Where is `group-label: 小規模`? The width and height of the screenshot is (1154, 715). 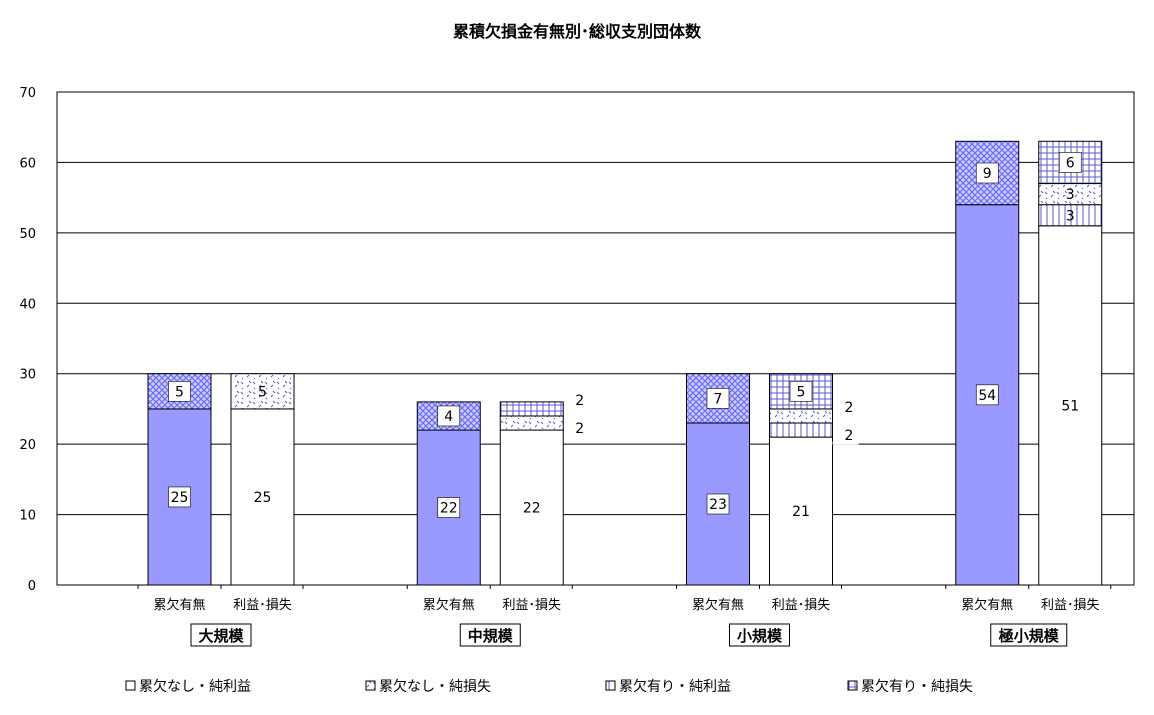
group-label: 小規模 is located at coordinates (760, 636).